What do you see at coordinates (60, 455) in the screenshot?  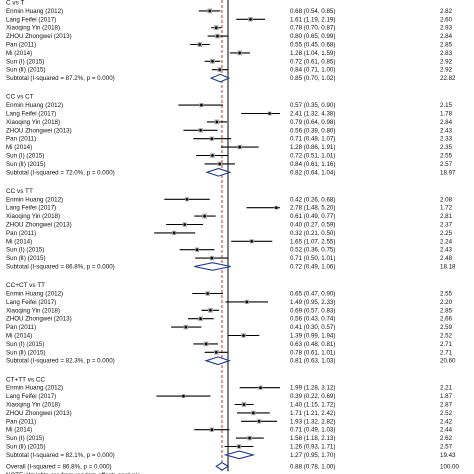 I see `subtotal-label: Subtotal (I-squared = 82.1%, p = 0.000)` at bounding box center [60, 455].